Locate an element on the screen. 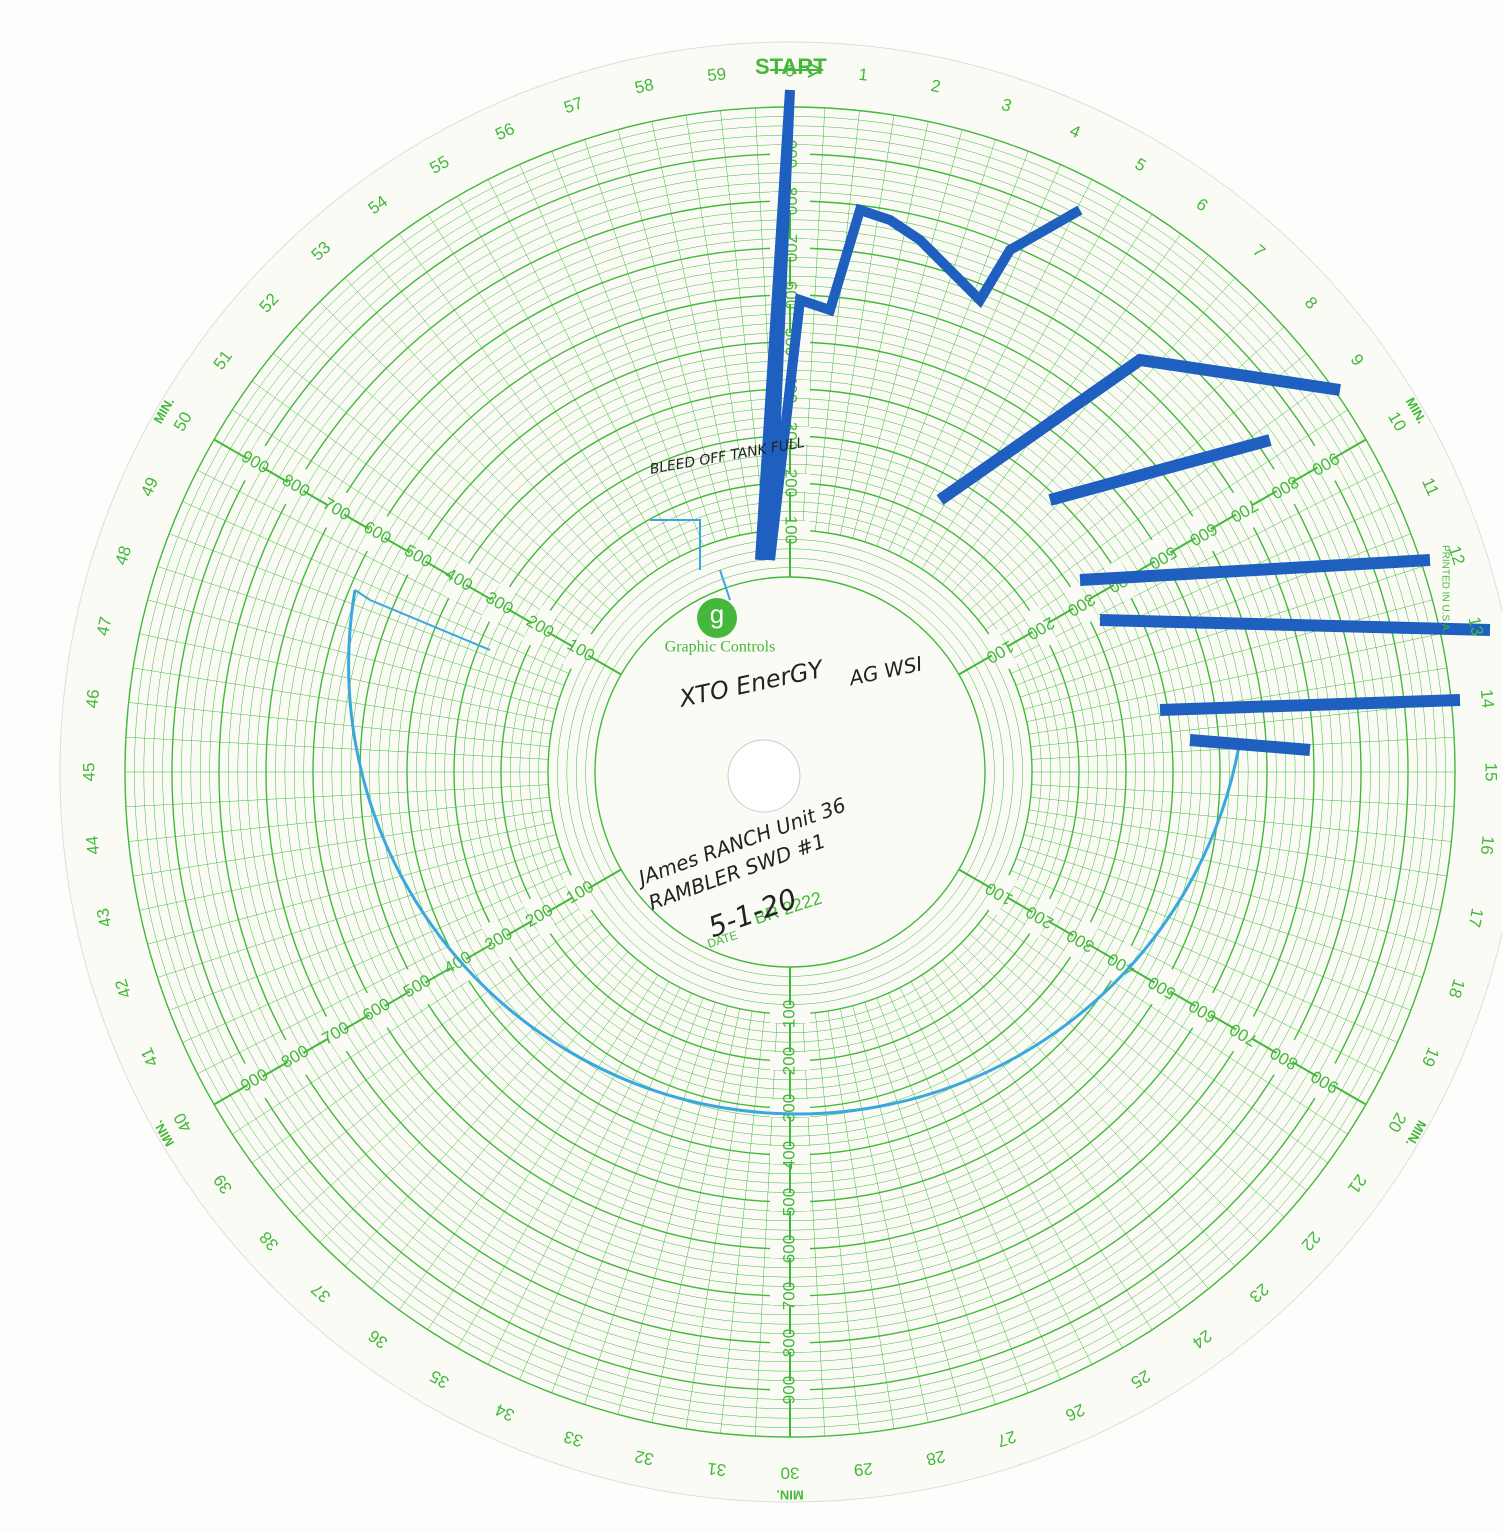 The width and height of the screenshot is (1502, 1533). minute-label: 58 is located at coordinates (644, 86).